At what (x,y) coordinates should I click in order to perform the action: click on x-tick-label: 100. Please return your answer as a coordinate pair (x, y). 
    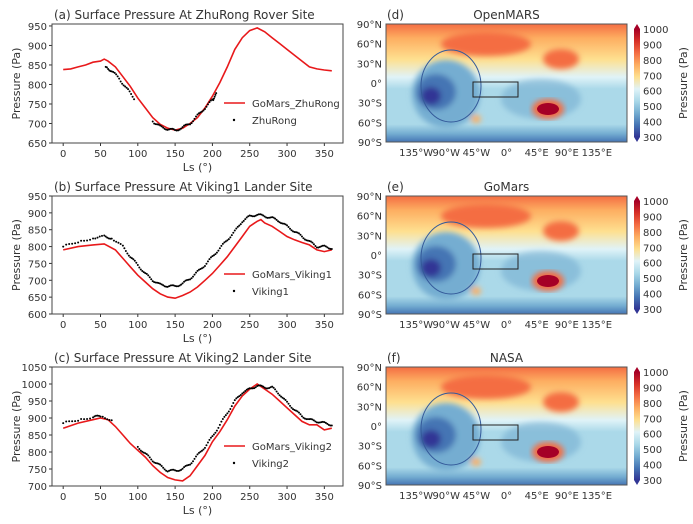
    Looking at the image, I should click on (137, 154).